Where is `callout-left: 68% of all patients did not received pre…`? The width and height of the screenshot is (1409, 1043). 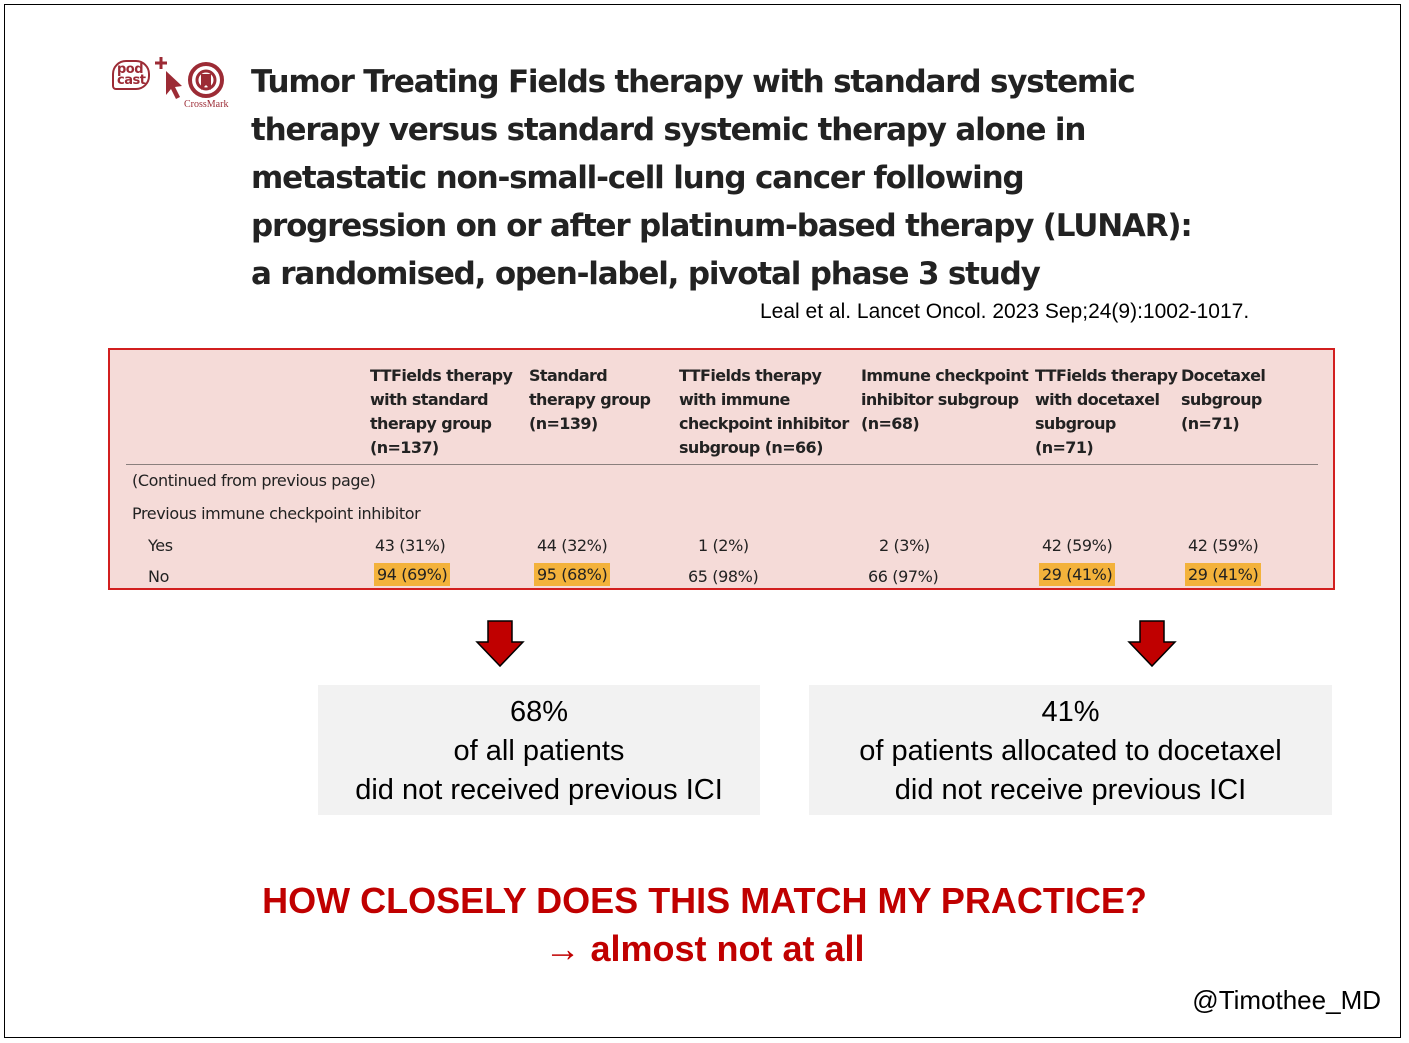 callout-left: 68% of all patients did not received pre… is located at coordinates (539, 750).